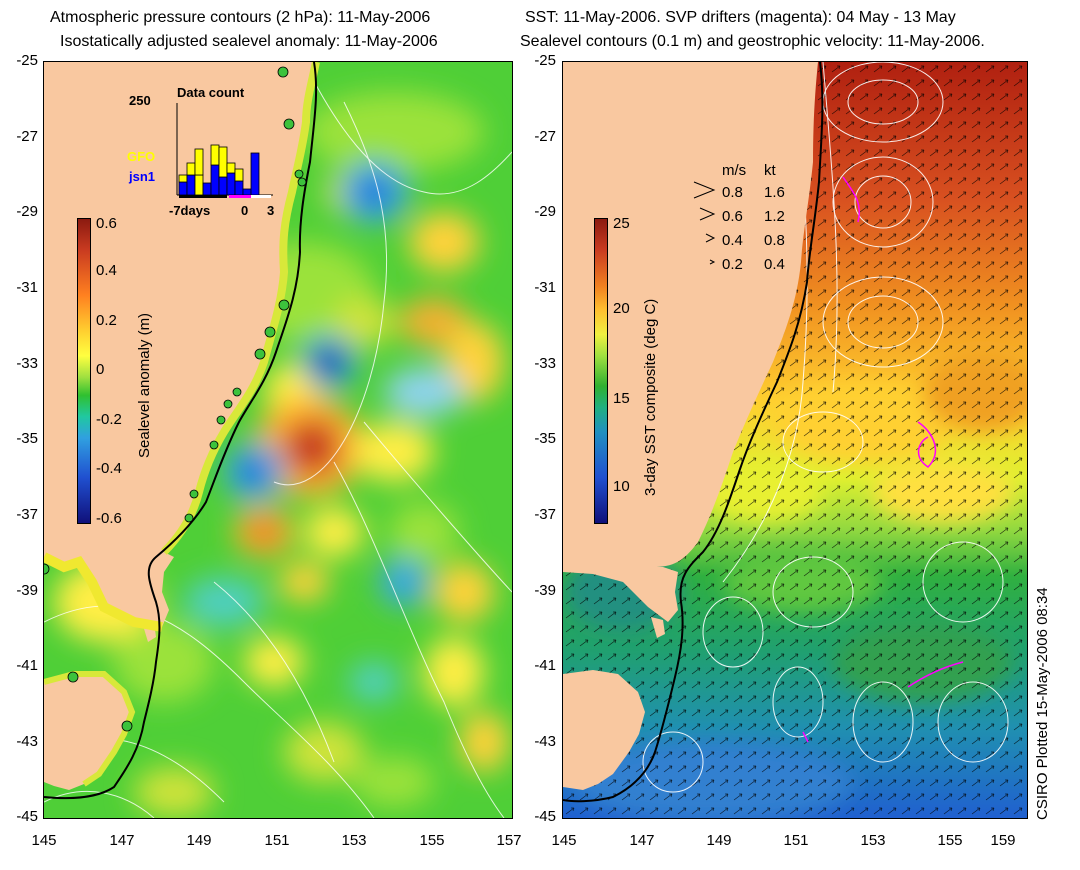  Describe the element at coordinates (621, 486) in the screenshot. I see `sst-tick-3: 10` at that location.